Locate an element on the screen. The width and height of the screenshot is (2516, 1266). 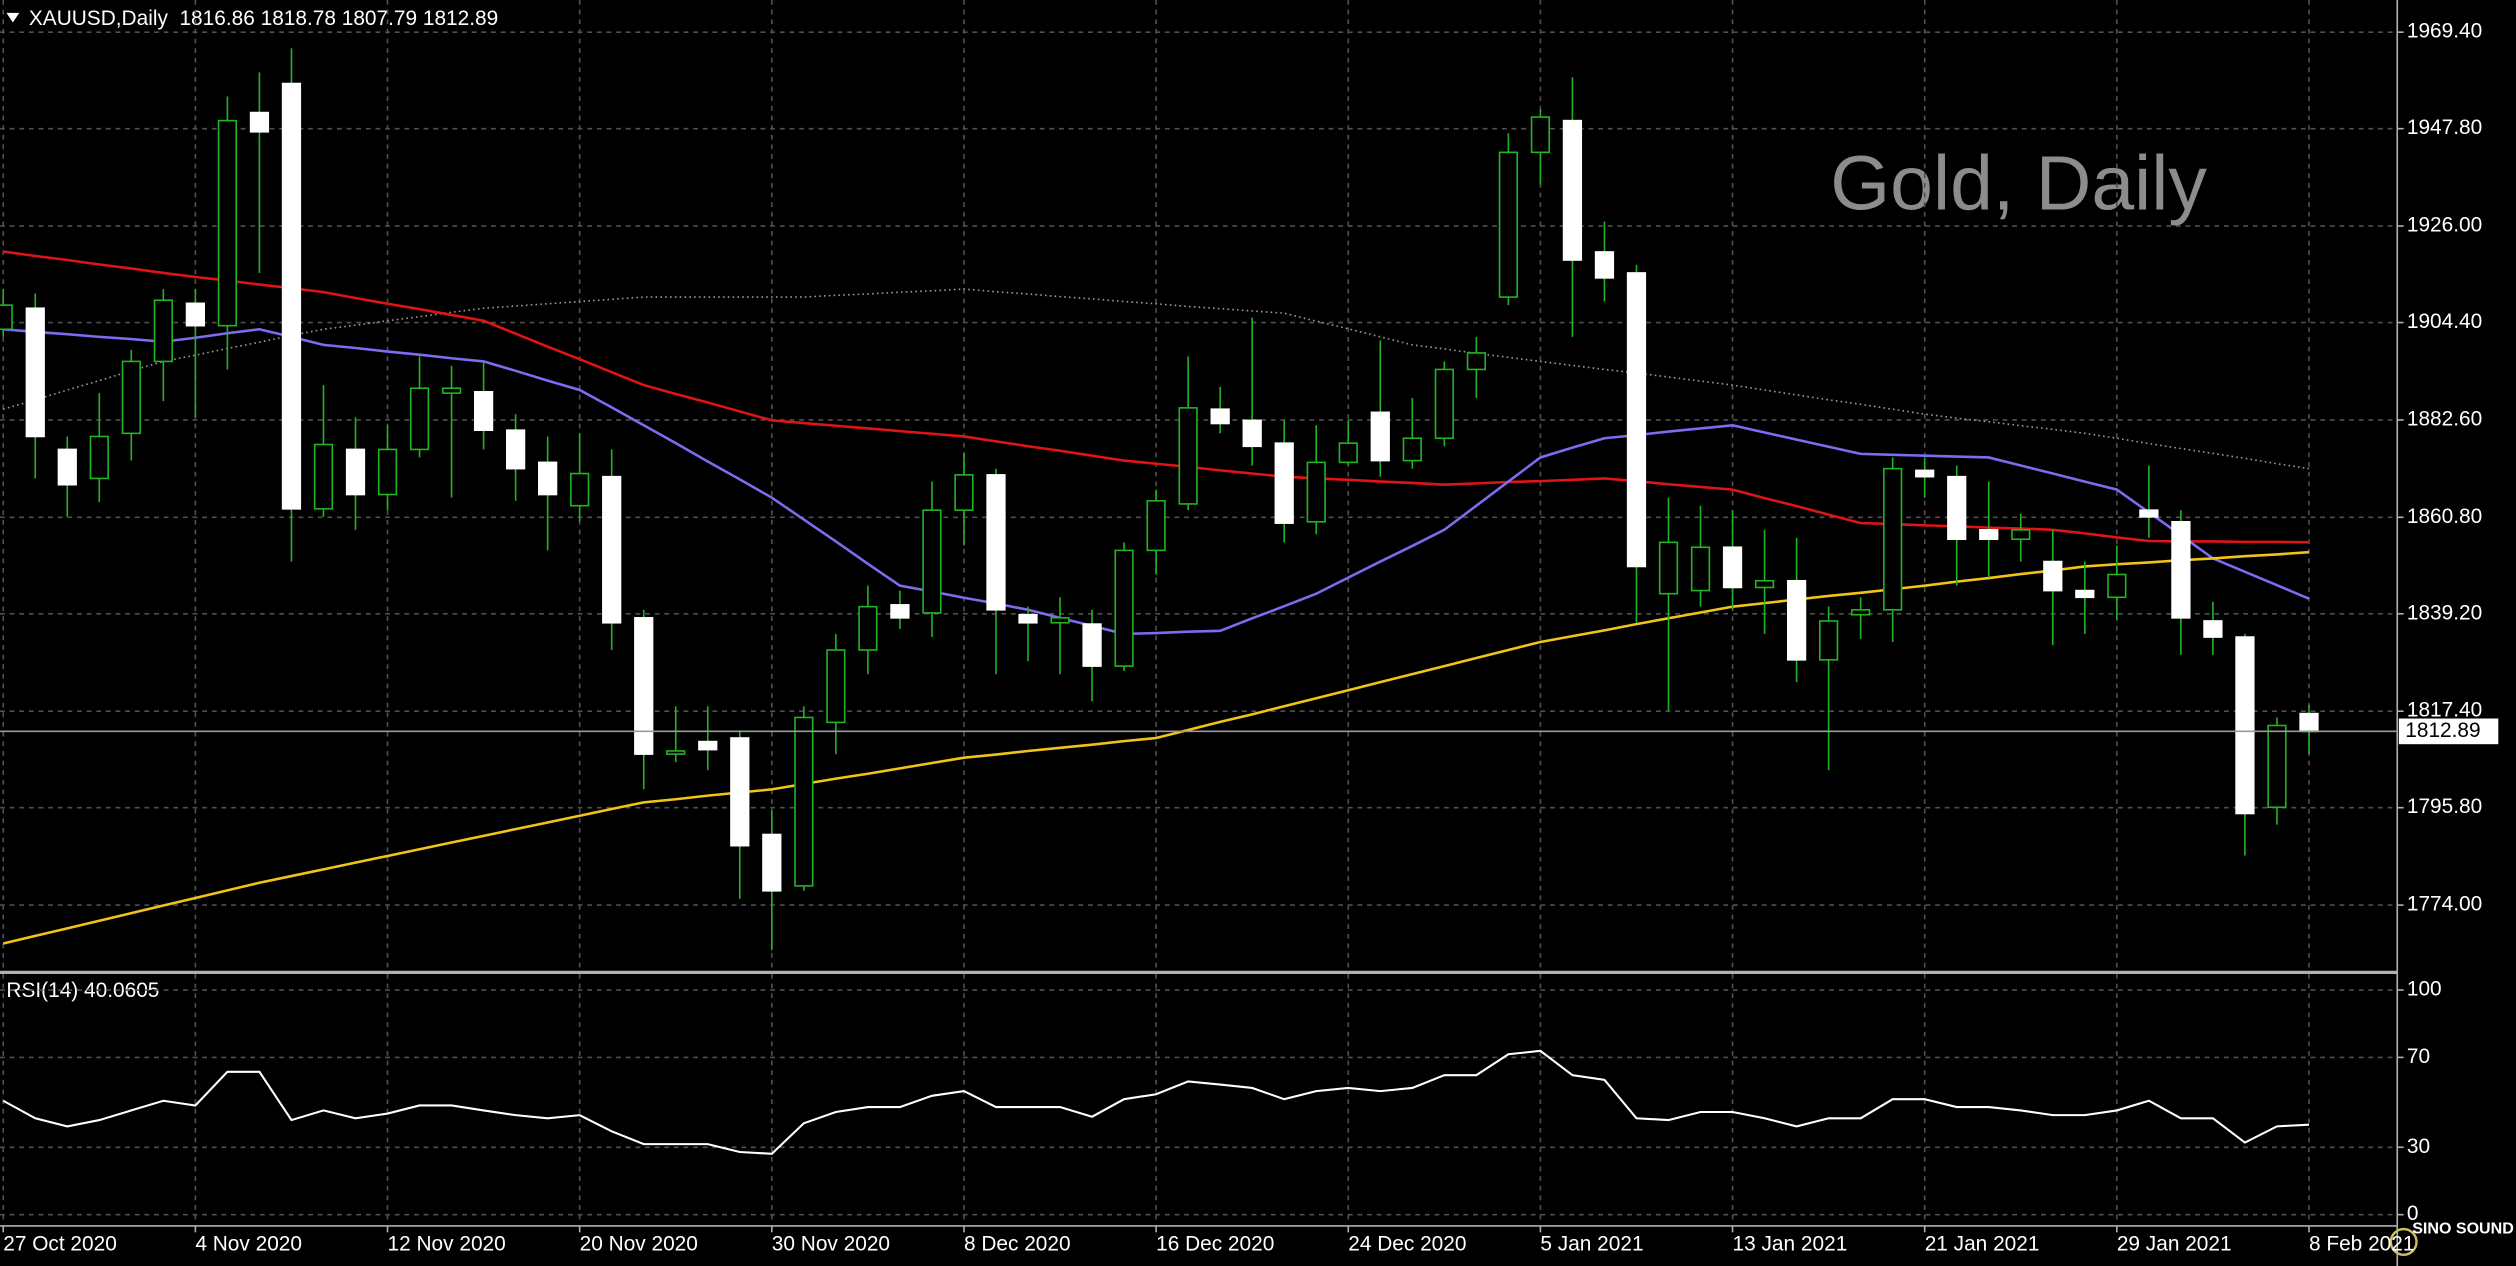
last-price-box is located at coordinates (2448, 731).